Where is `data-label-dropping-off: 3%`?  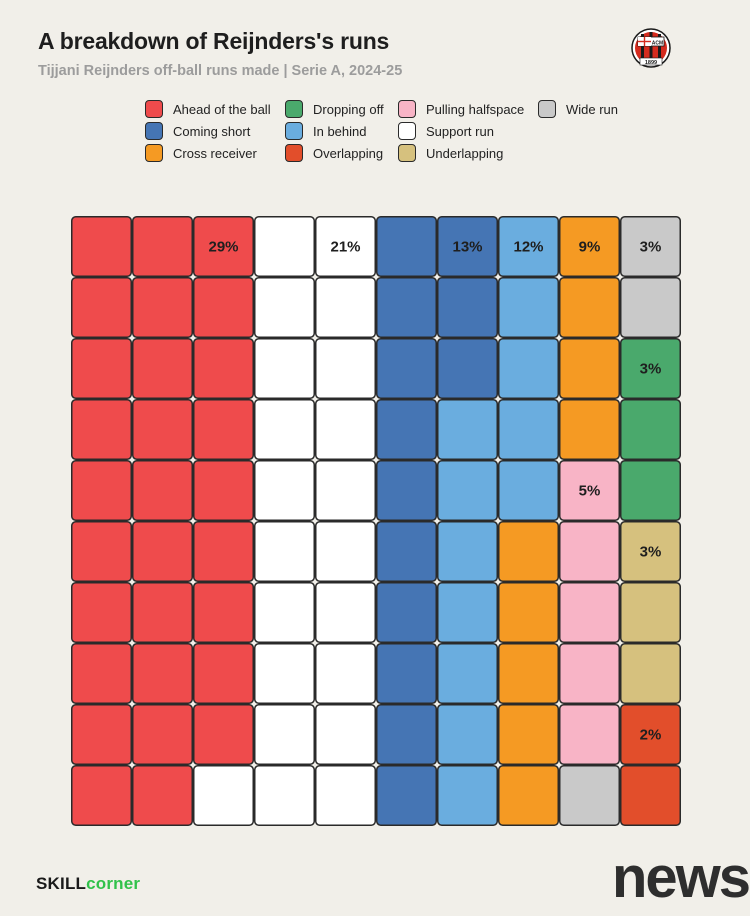 data-label-dropping-off: 3% is located at coordinates (651, 369).